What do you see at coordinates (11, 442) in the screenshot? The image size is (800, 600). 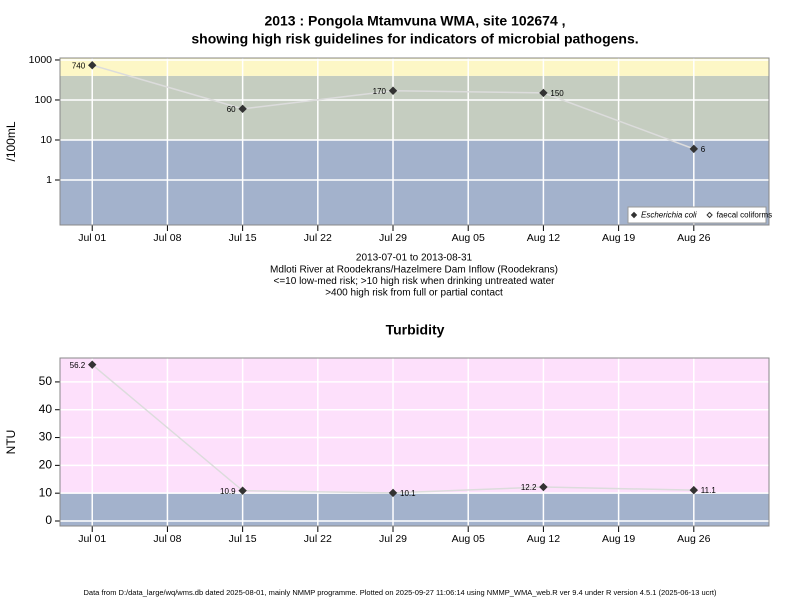 I see `y-axis-label: NTU` at bounding box center [11, 442].